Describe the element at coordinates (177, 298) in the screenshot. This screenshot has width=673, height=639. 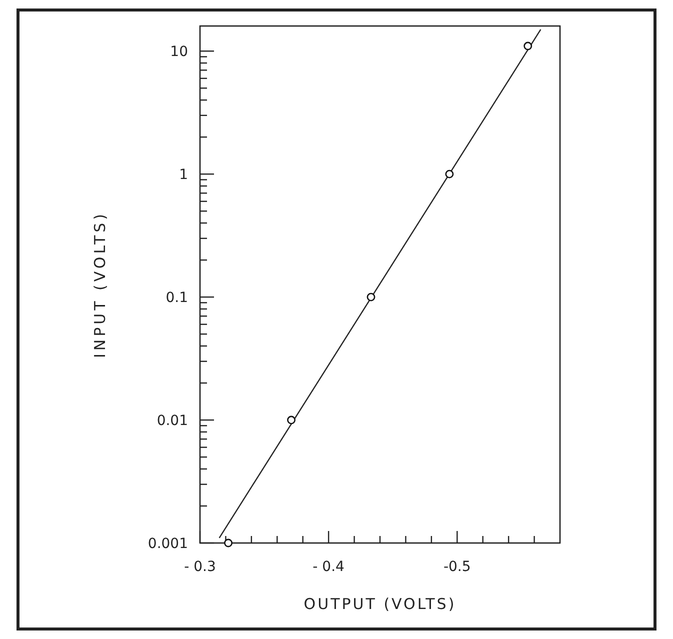
I see `y-tick-label: 0.1` at that location.